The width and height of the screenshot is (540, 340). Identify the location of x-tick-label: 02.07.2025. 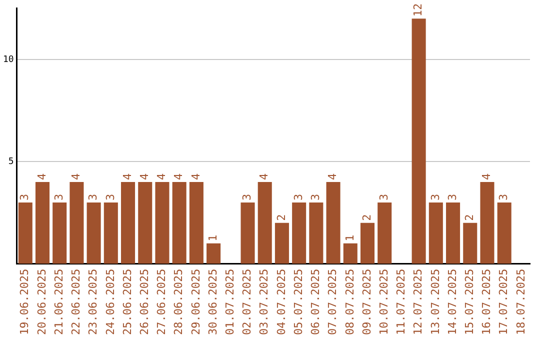
(247, 302).